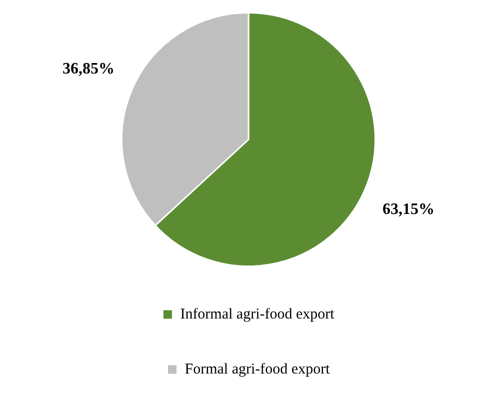 The height and width of the screenshot is (415, 497). Describe the element at coordinates (258, 314) in the screenshot. I see `legend-label: Informal agri-food export` at that location.